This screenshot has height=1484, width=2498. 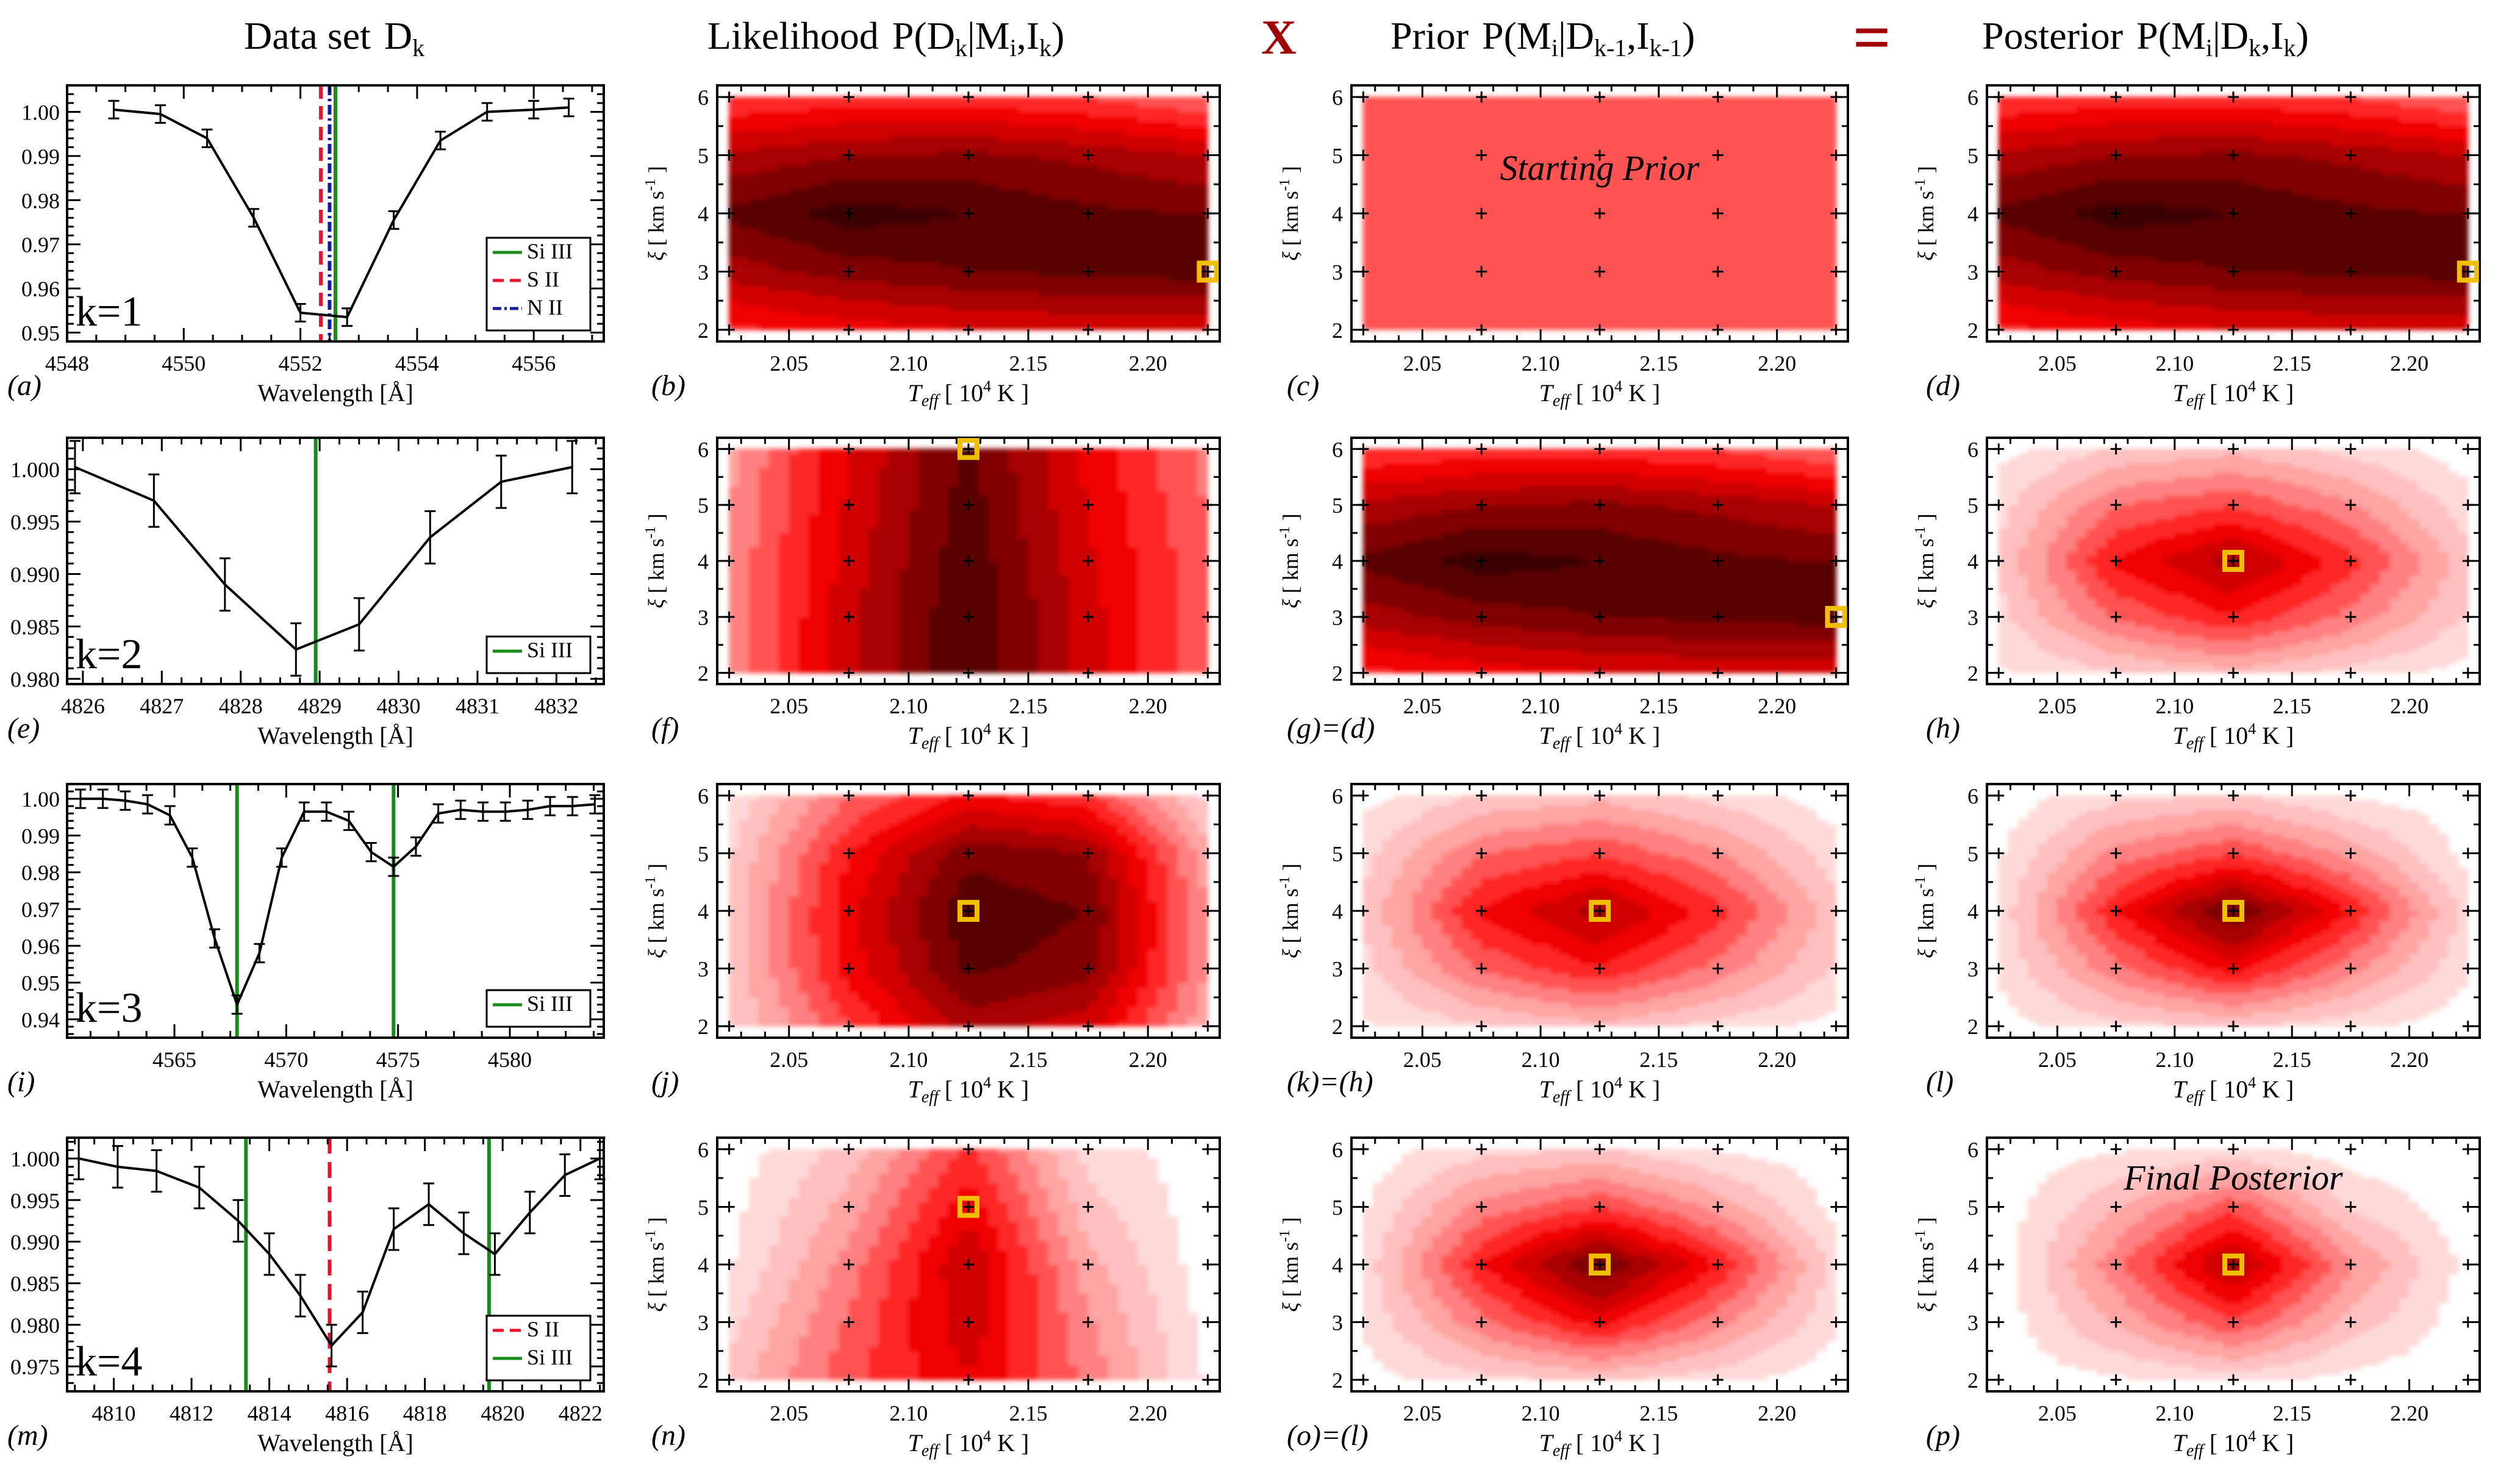 I want to click on x-tick-label: 4829, so click(x=320, y=706).